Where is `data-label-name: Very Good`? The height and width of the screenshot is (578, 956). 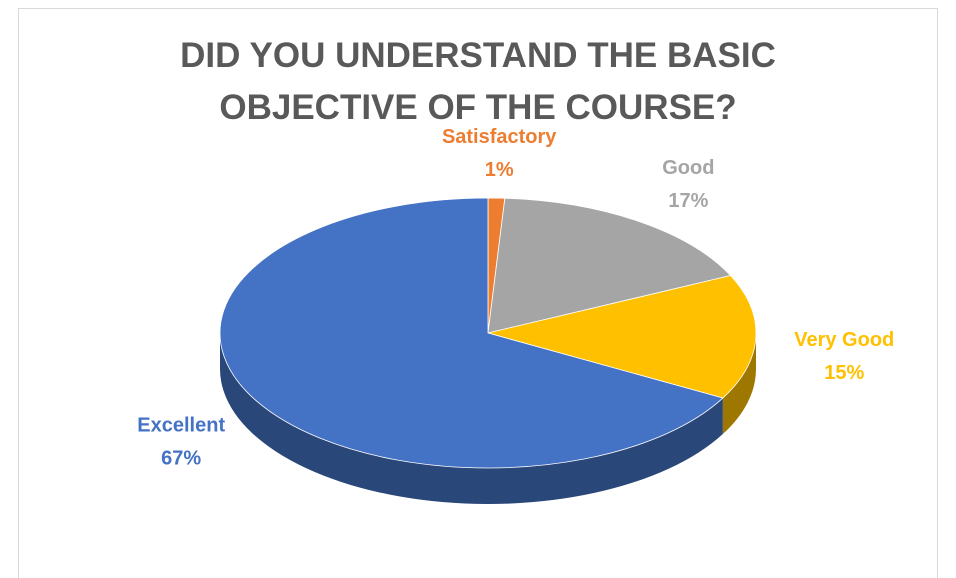
data-label-name: Very Good is located at coordinates (844, 340).